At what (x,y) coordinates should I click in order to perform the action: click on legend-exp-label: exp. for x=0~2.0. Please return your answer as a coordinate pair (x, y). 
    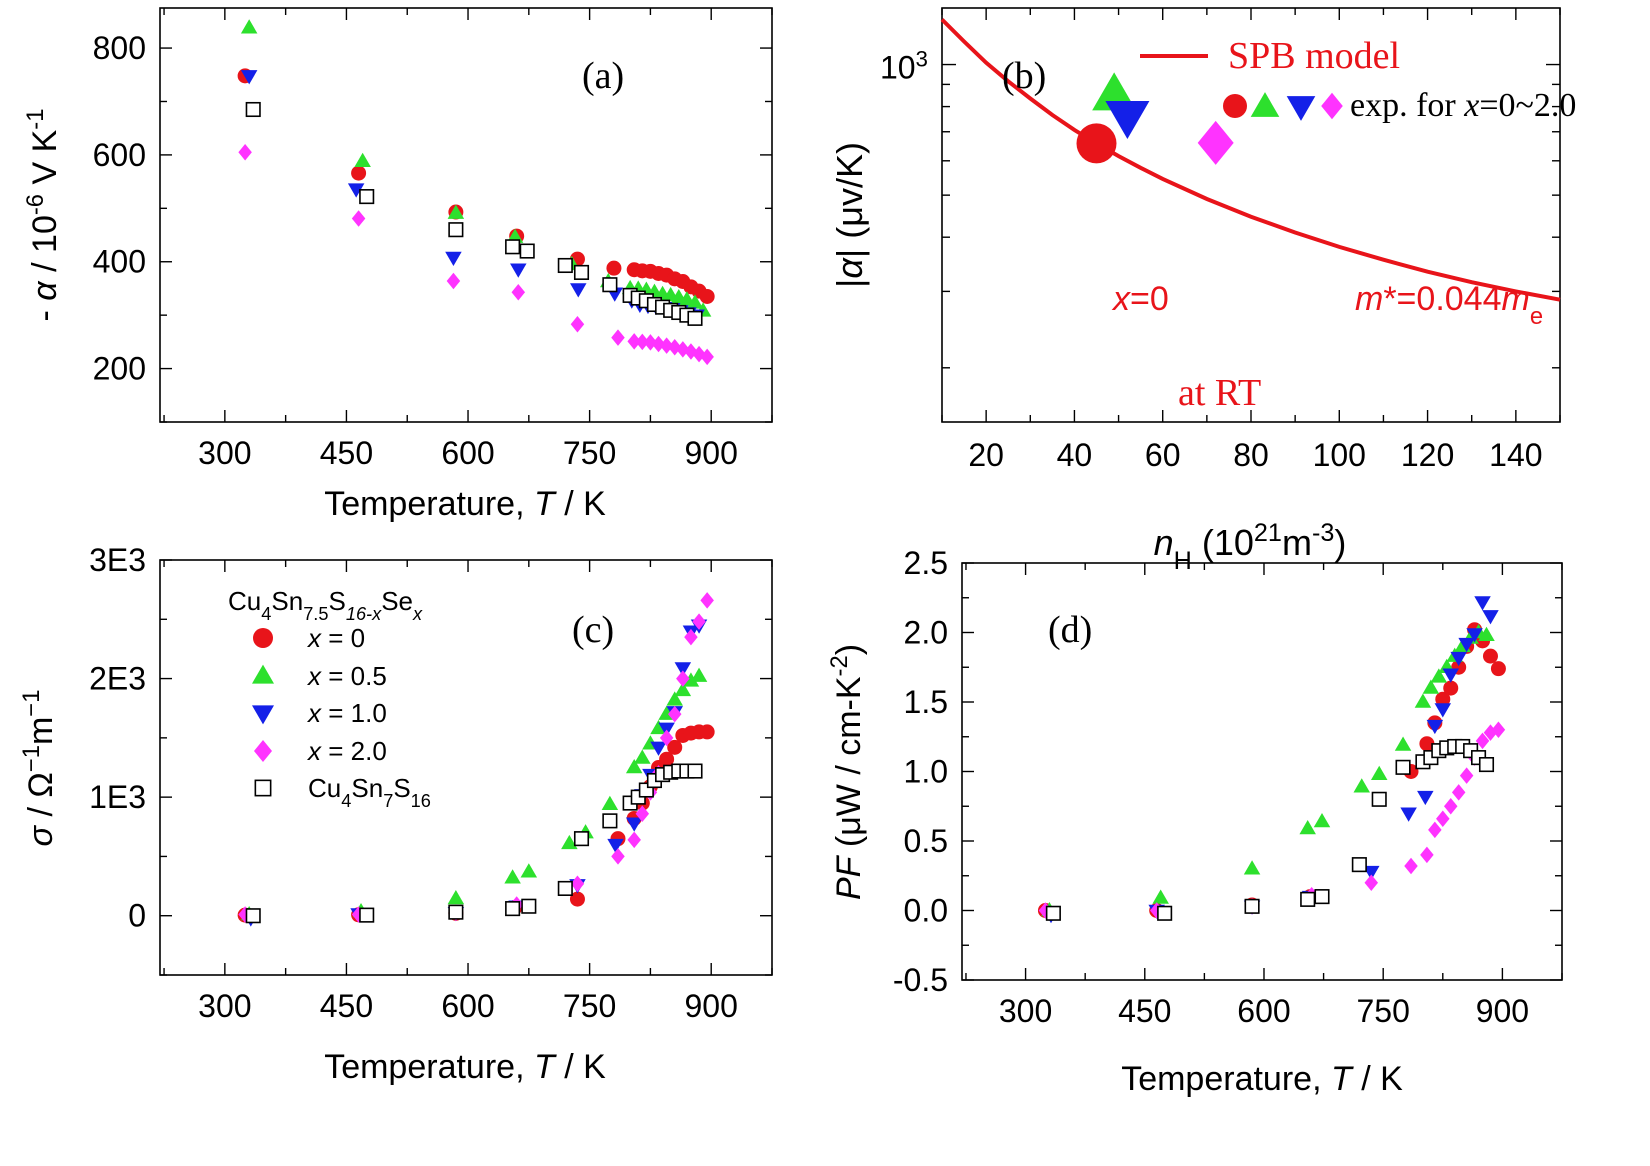
    Looking at the image, I should click on (1463, 105).